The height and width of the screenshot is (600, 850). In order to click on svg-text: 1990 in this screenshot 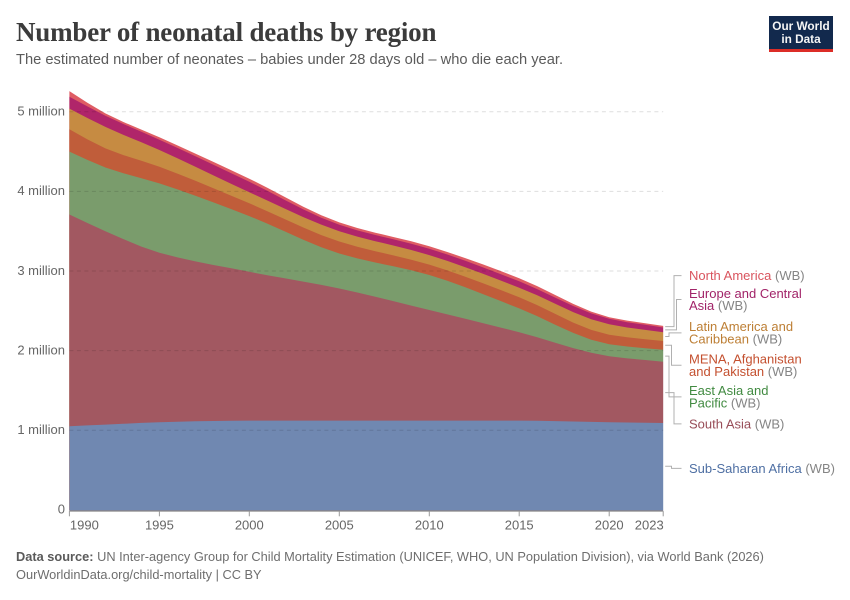, I will do `click(84, 525)`.